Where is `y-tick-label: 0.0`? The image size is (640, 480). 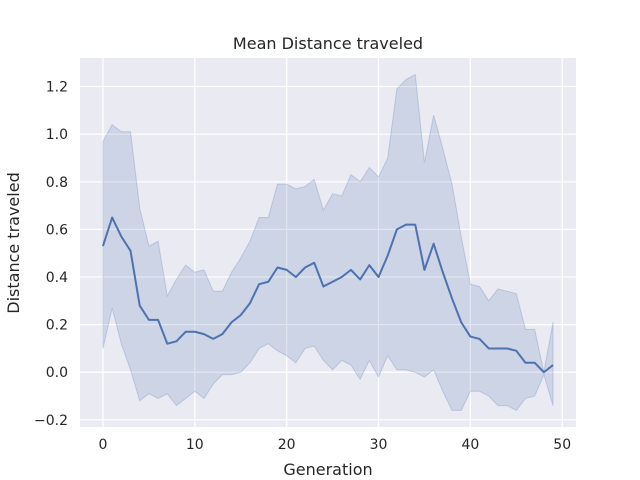
y-tick-label: 0.0 is located at coordinates (57, 373).